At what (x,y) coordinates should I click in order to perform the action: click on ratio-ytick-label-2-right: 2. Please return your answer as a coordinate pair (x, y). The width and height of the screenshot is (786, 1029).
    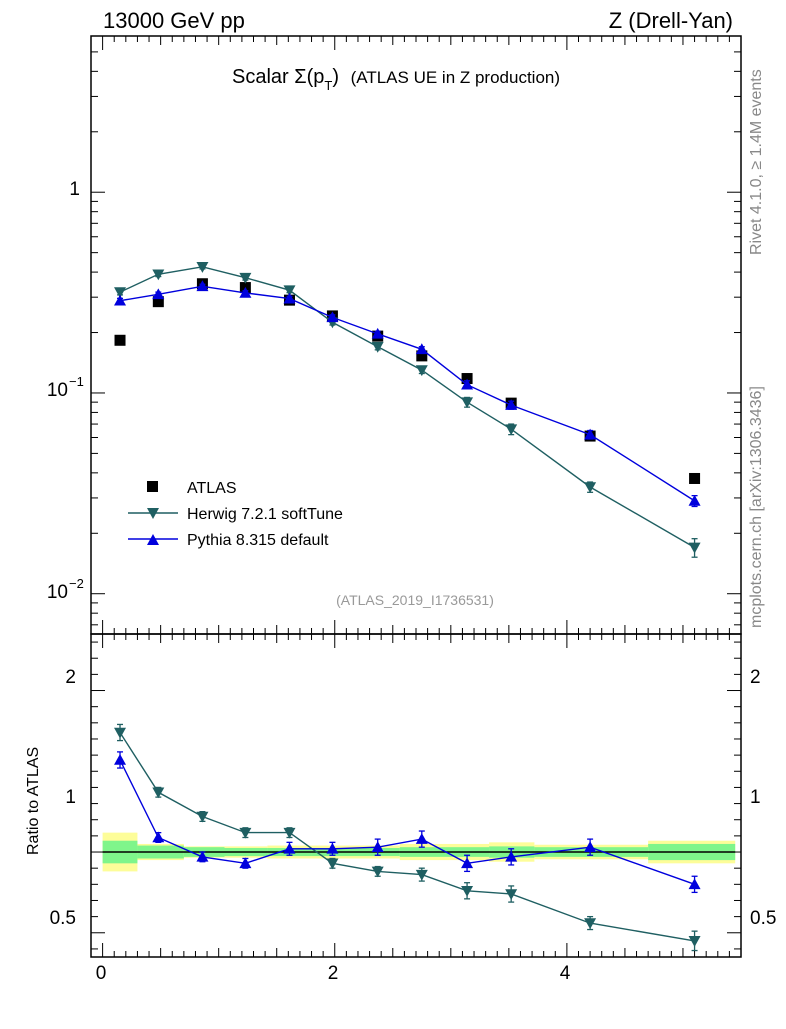
    Looking at the image, I should click on (755, 677).